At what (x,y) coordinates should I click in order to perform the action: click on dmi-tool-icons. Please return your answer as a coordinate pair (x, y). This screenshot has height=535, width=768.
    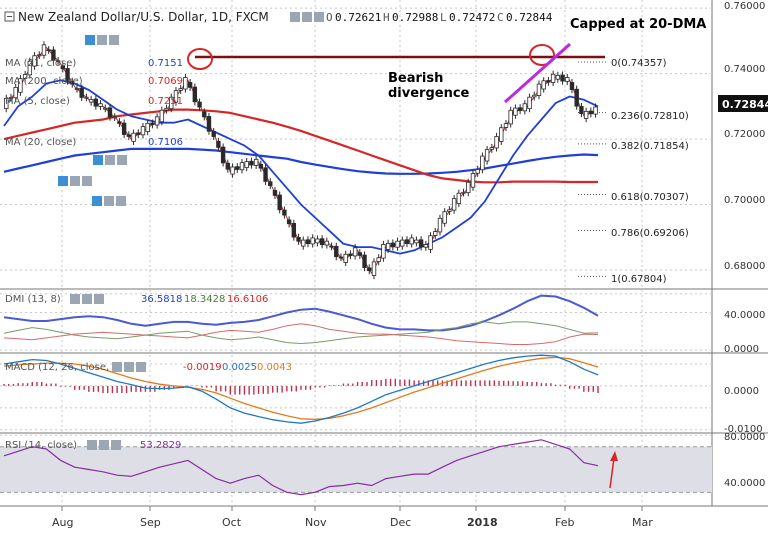
    Looking at the image, I should click on (87, 299).